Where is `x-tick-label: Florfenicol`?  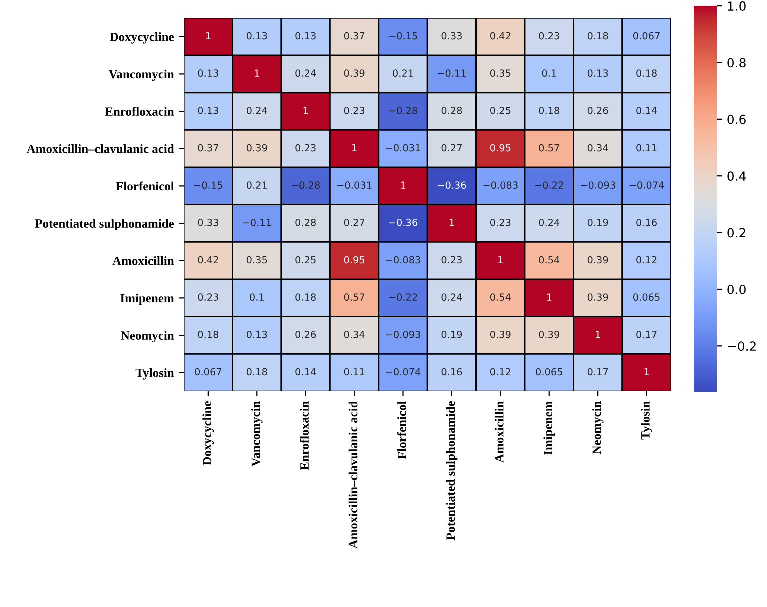
x-tick-label: Florfenicol is located at coordinates (401, 430).